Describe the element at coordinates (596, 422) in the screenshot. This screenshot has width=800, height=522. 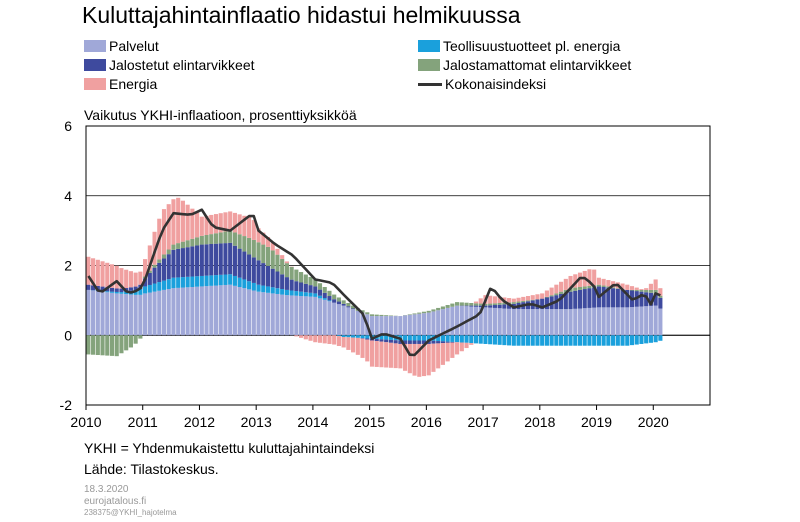
I see `x-tick-label: 2019` at that location.